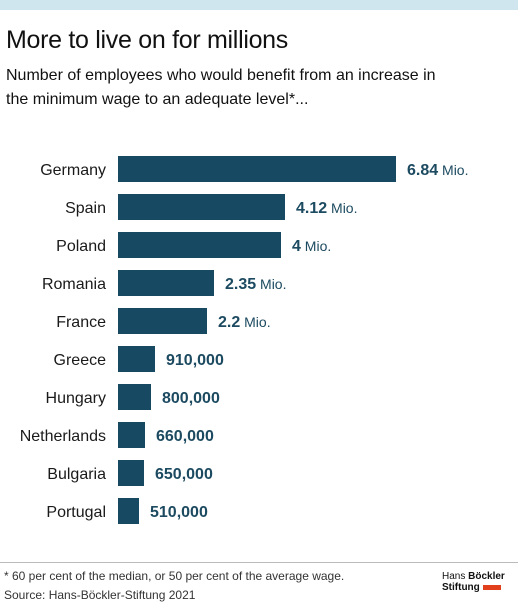 This screenshot has height=608, width=518. What do you see at coordinates (326, 208) in the screenshot?
I see `value-label-spain: 4.12 Mio.` at bounding box center [326, 208].